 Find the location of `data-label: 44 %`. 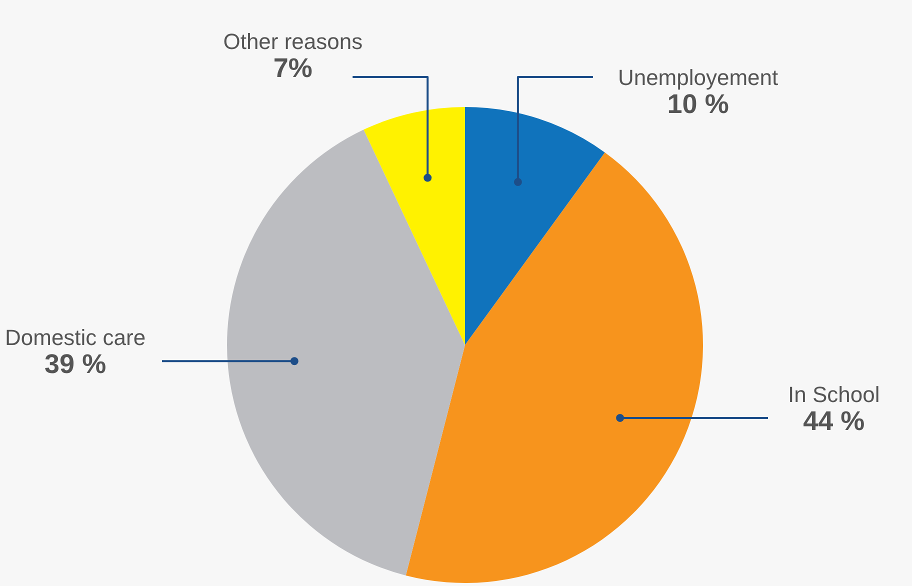

data-label: 44 % is located at coordinates (834, 421).